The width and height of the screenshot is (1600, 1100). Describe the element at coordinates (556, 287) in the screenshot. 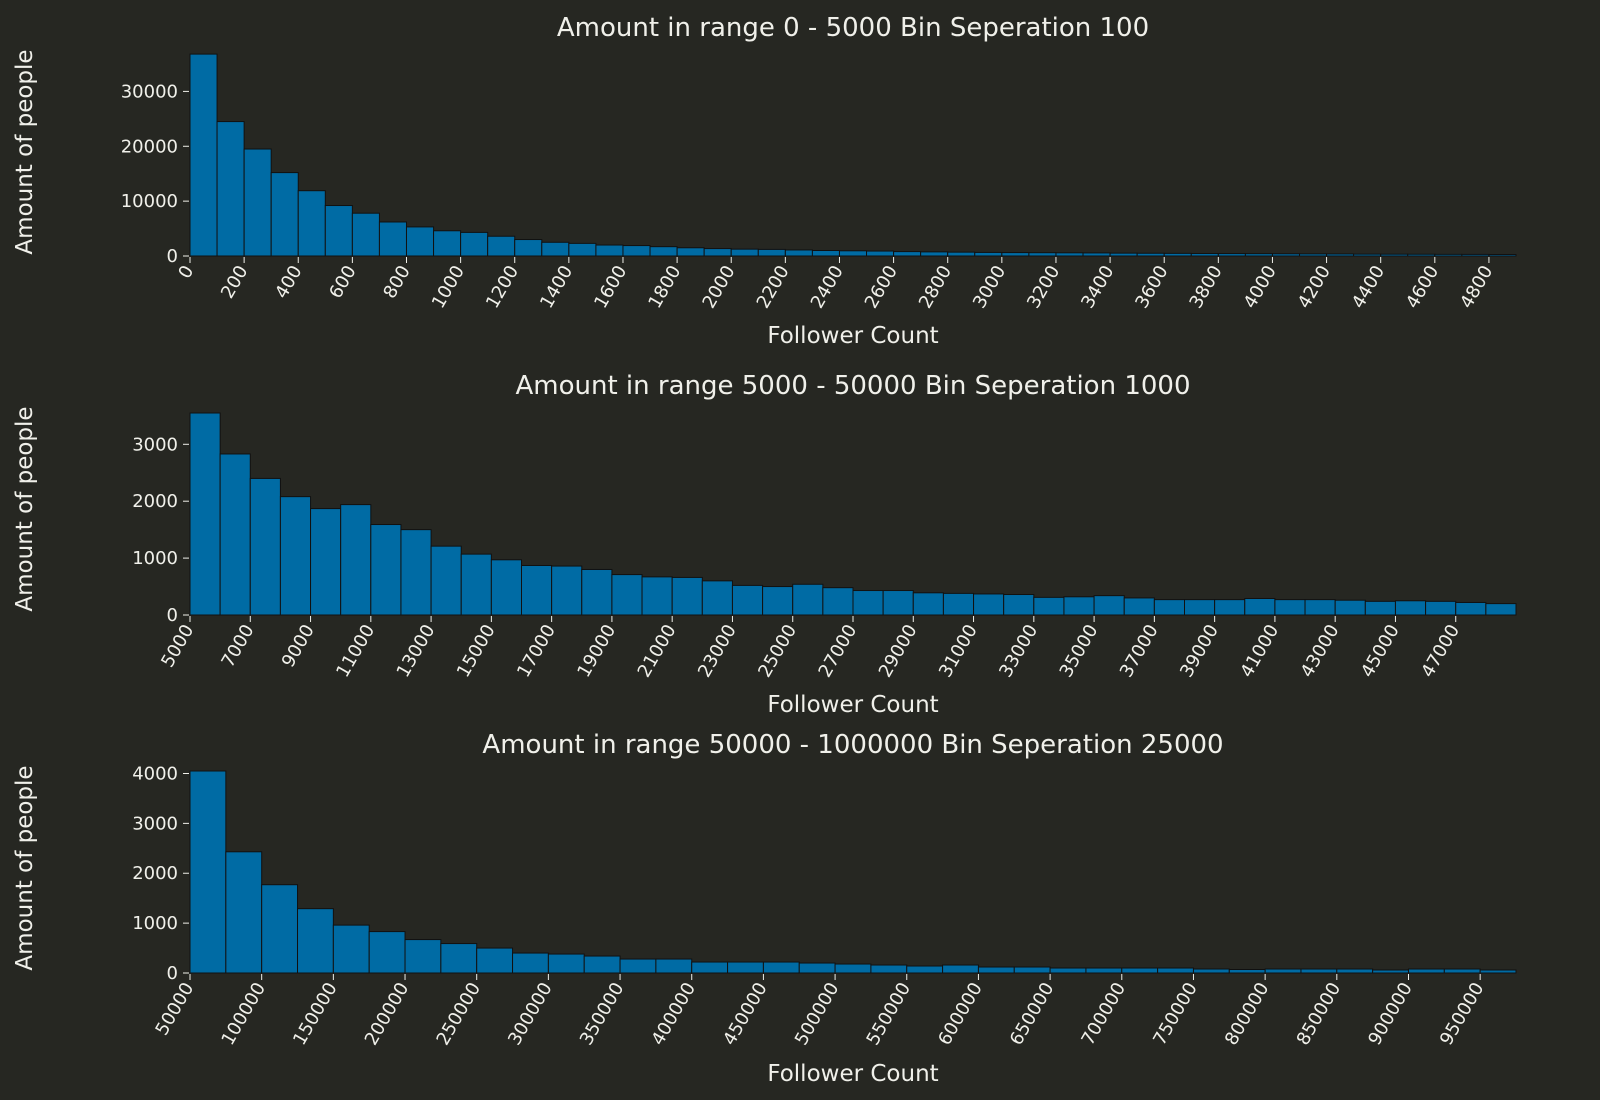

I see `x-tick-label: 1400` at that location.